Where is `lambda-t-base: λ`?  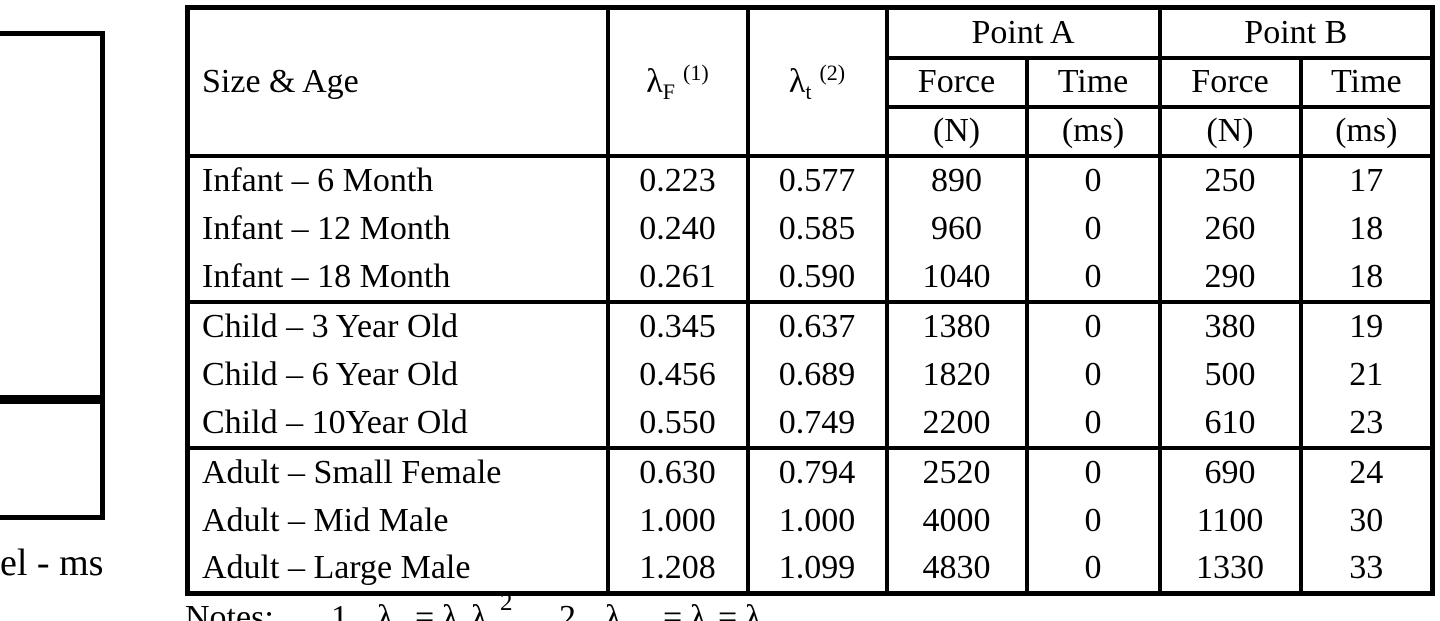 lambda-t-base: λ is located at coordinates (797, 82).